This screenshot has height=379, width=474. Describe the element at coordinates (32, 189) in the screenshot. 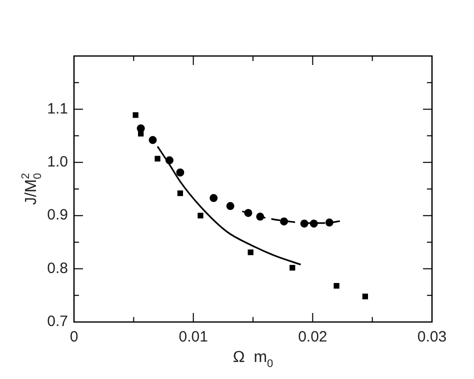

I see `y-axis-title: J/M02` at that location.